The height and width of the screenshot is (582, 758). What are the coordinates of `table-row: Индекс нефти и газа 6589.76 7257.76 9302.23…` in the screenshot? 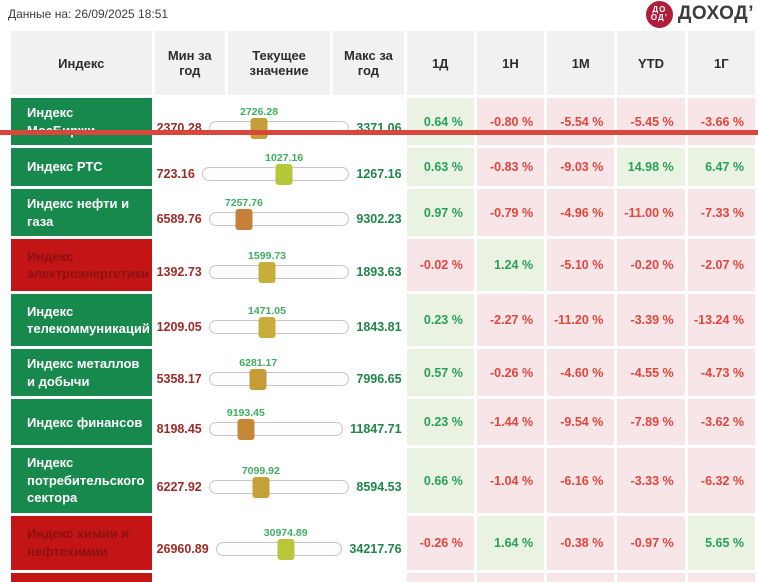 It's located at (383, 213).